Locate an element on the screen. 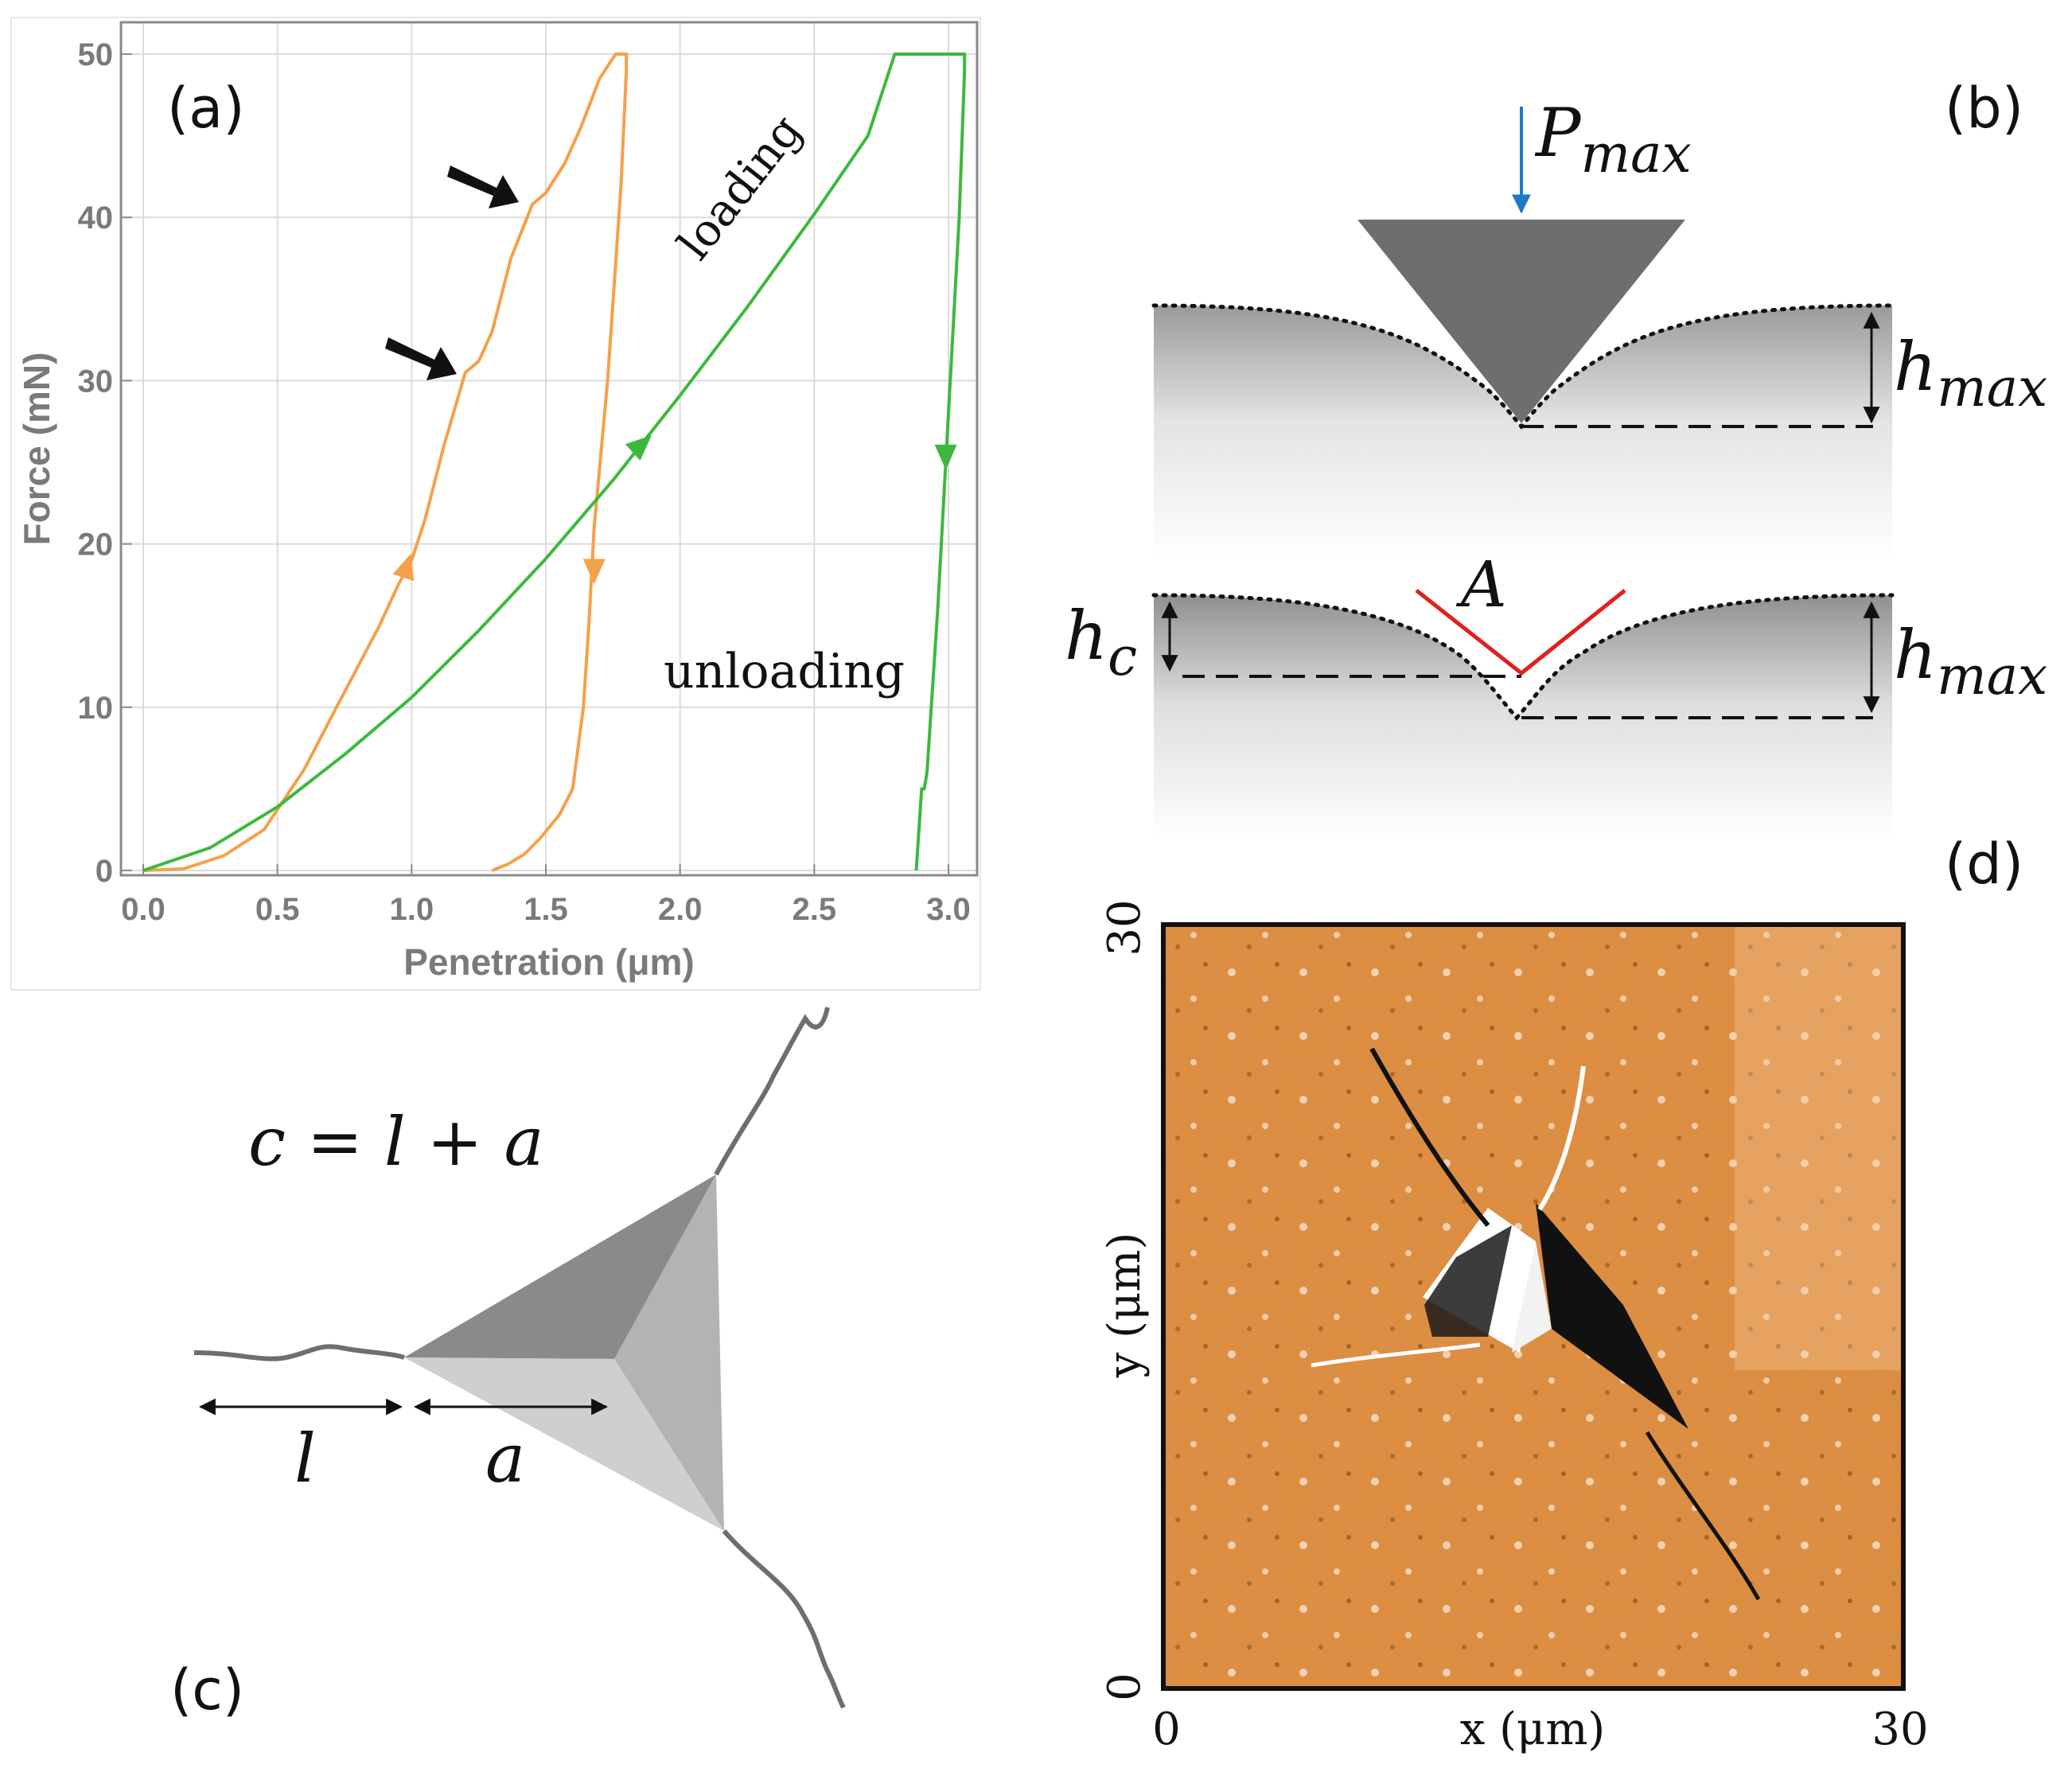 The width and height of the screenshot is (2072, 1776). panel-label-d: (d) is located at coordinates (1984, 864).